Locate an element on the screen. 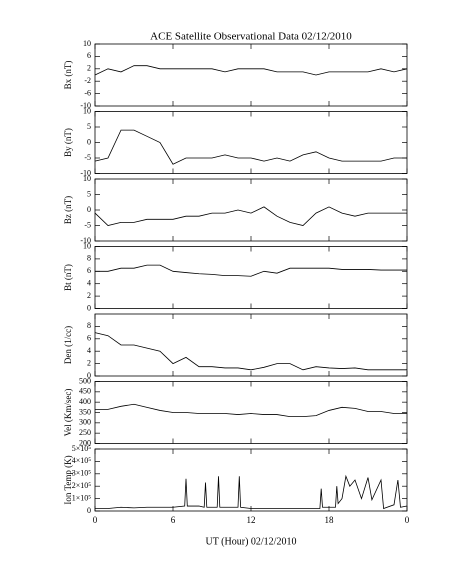 This screenshot has height=571, width=453. y-tick-label: 3×10⁵ is located at coordinates (82, 473).